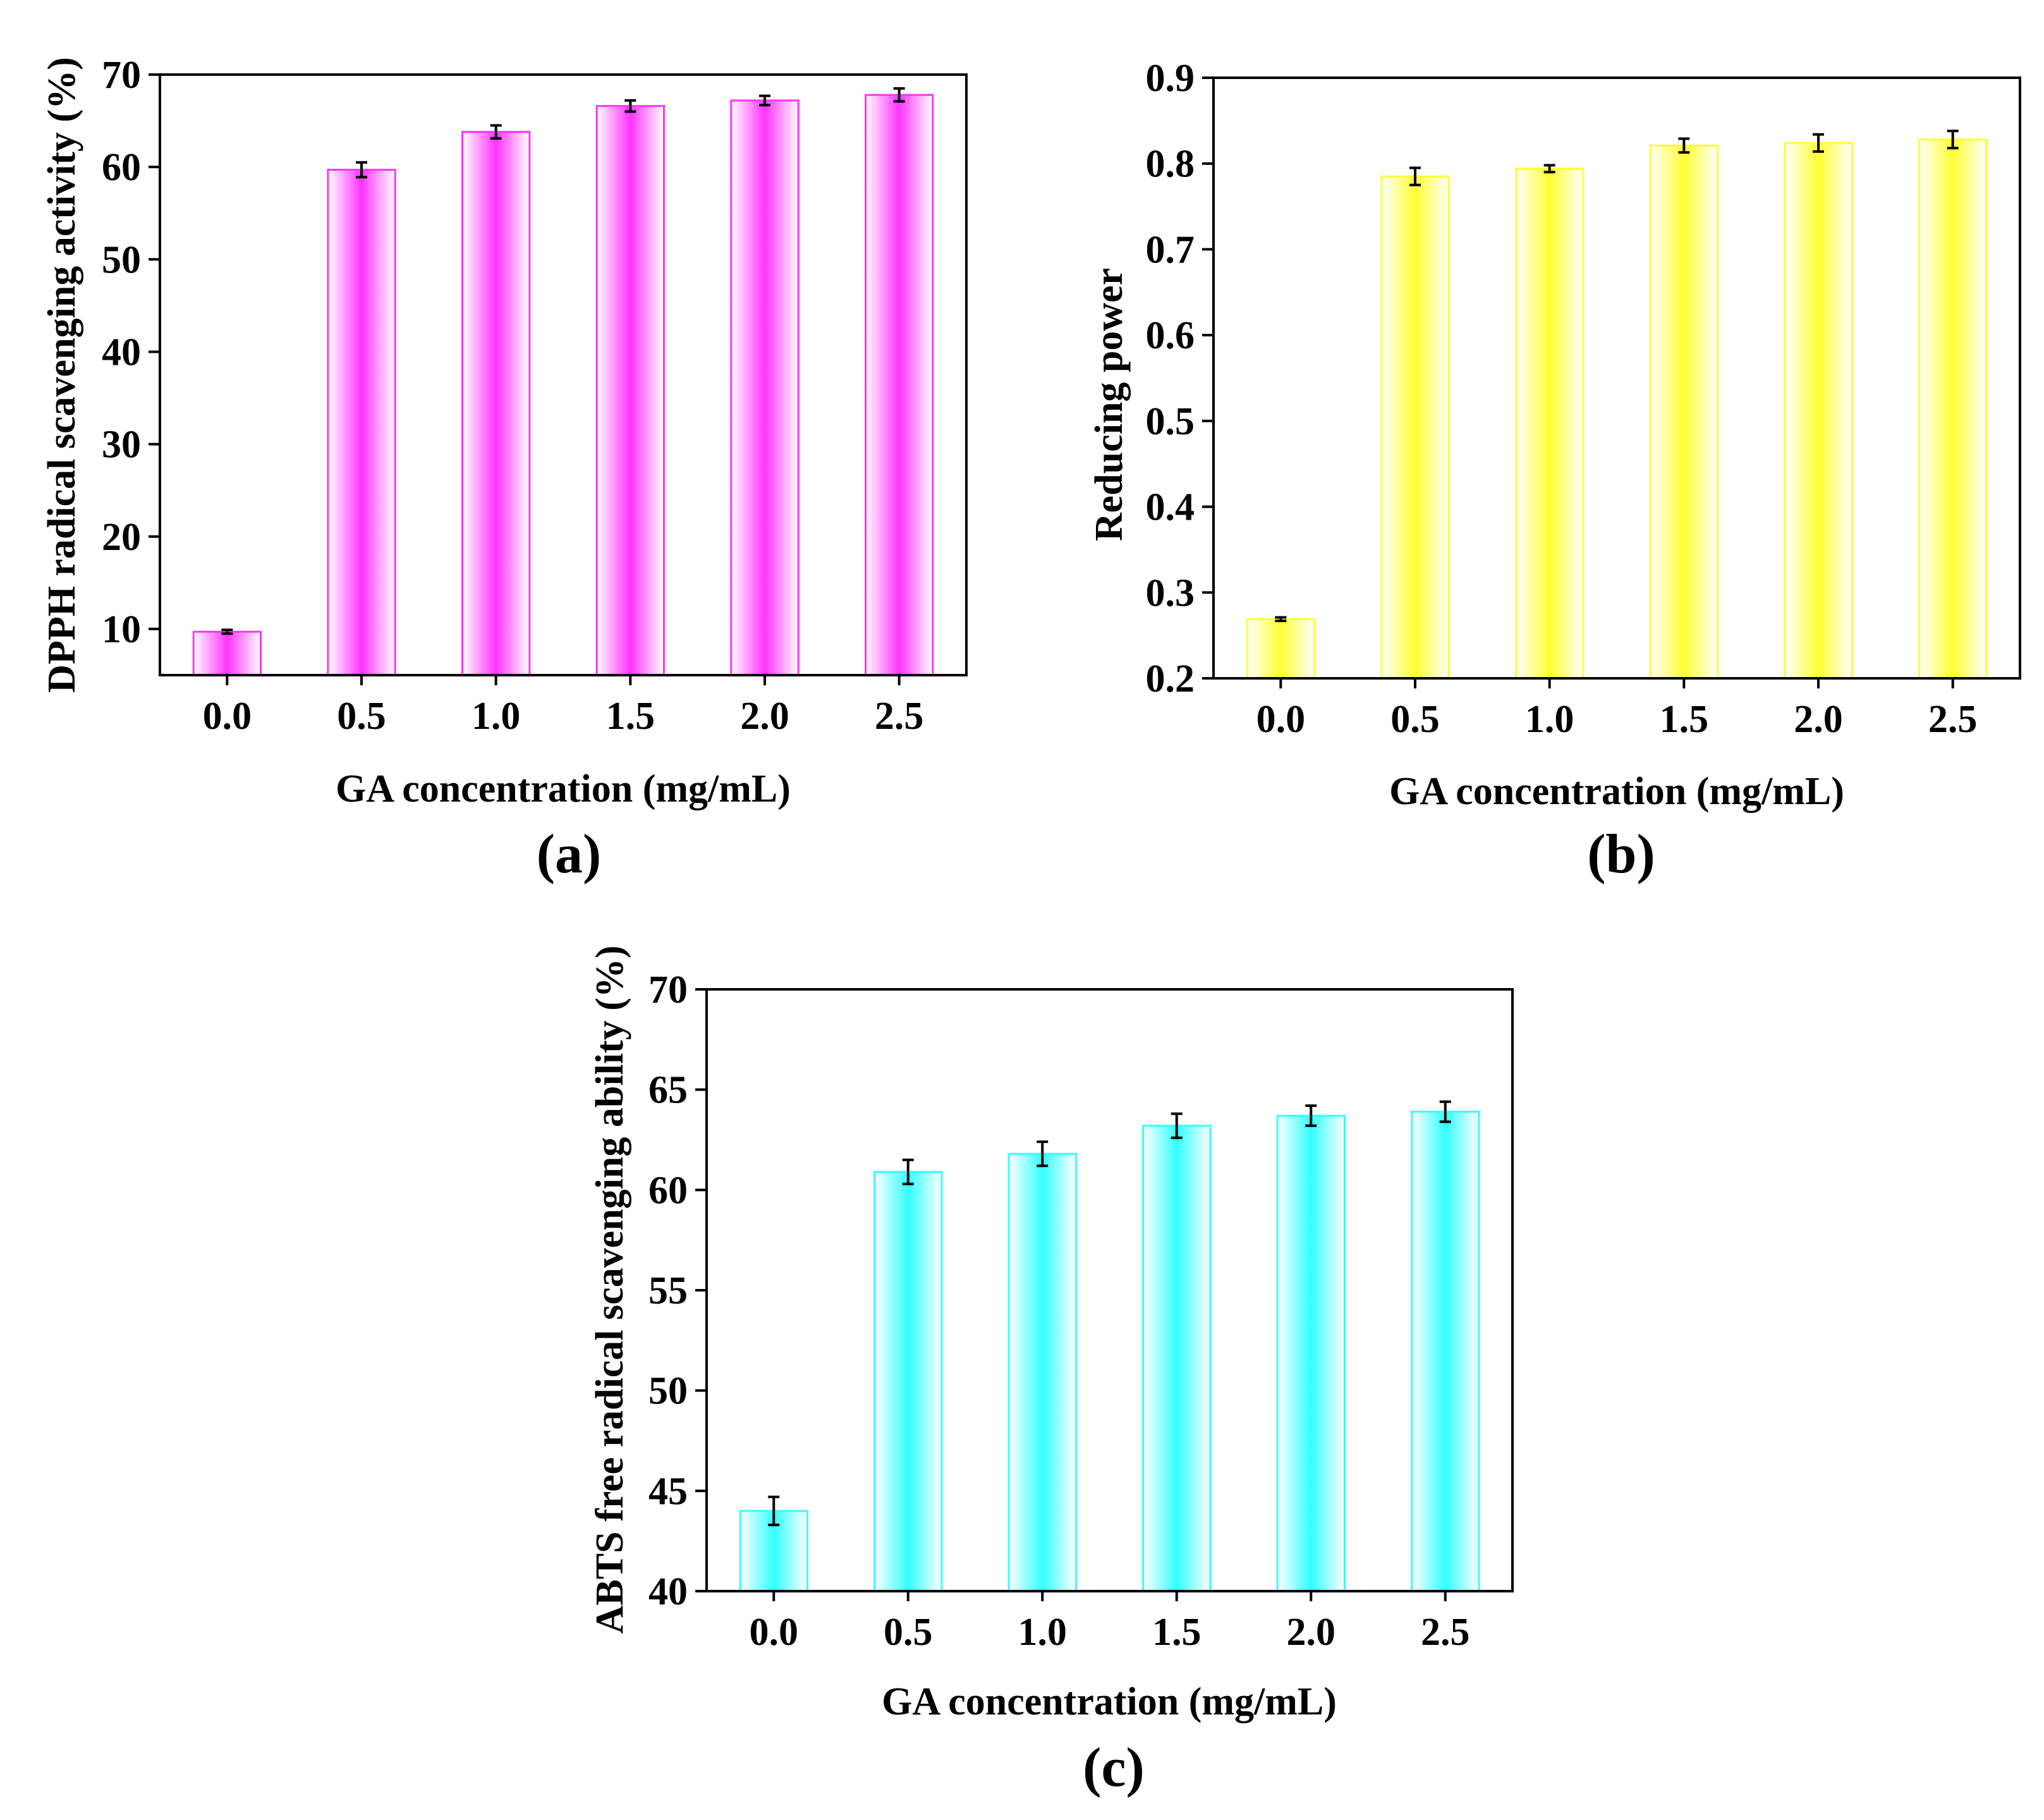 This screenshot has width=2044, height=1820. What do you see at coordinates (121, 445) in the screenshot?
I see `y-tick-label-a-2: 30` at bounding box center [121, 445].